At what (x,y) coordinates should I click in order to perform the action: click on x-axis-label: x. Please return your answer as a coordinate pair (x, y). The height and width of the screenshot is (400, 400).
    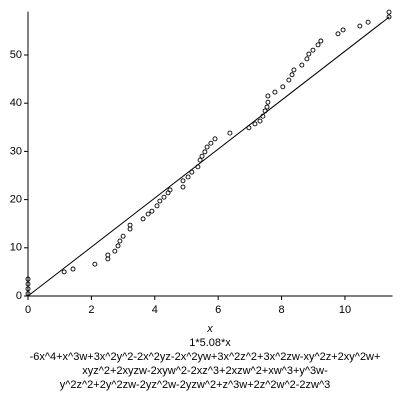
    Looking at the image, I should click on (209, 329).